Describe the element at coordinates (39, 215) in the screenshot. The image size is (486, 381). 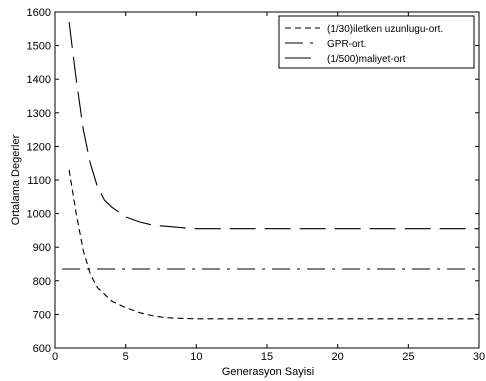
I see `y-tick-label: 1000` at that location.